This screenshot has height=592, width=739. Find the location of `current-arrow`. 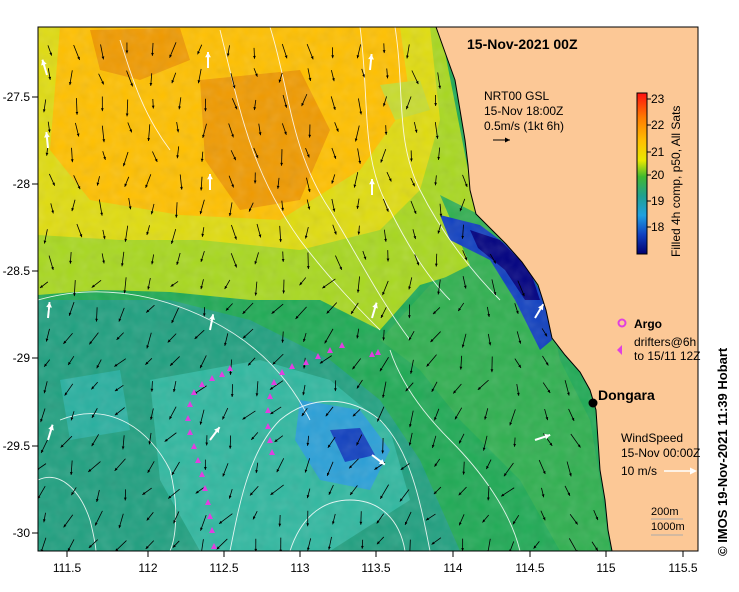

current-arrow is located at coordinates (42, 466).